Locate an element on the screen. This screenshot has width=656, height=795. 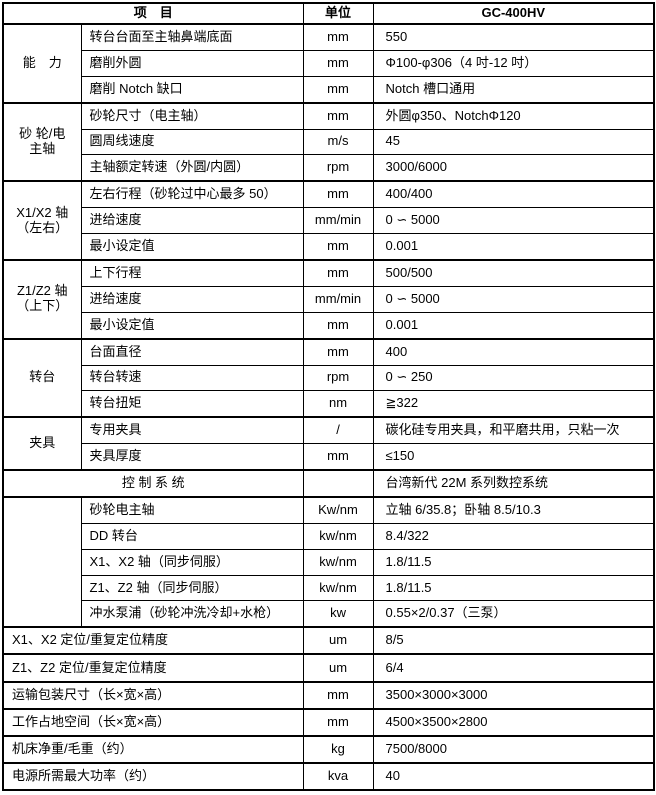
table-row: 运输包装尺寸（长×宽×高） mm 3500×3000×3000 is located at coordinates (328, 695).